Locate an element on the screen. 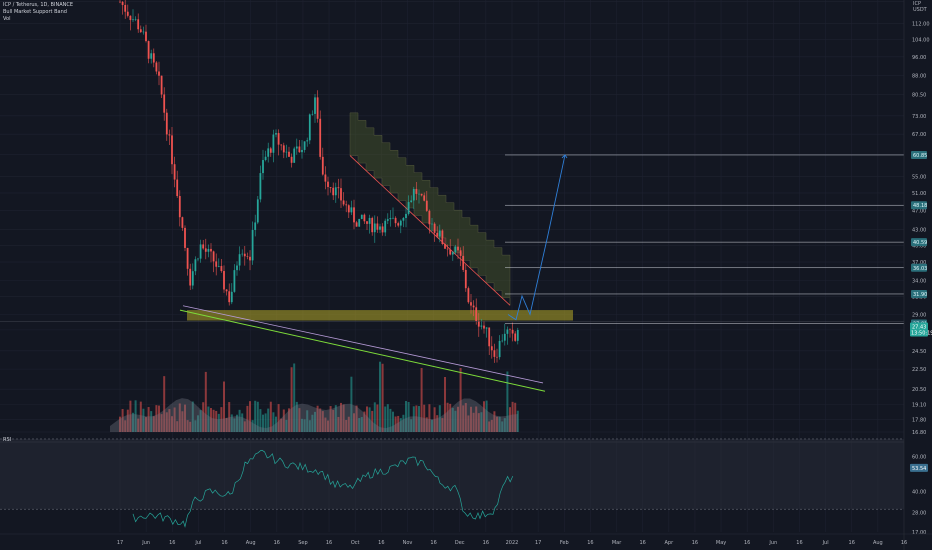 Image resolution: width=932 pixels, height=550 pixels. price-tick-label: 51.00 is located at coordinates (919, 194).